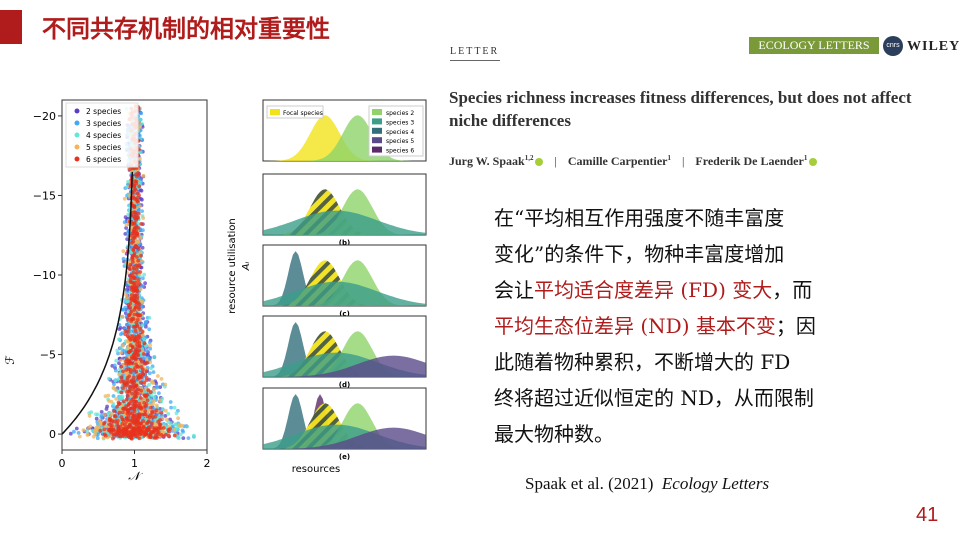 The height and width of the screenshot is (540, 960). I want to click on publisher-logo: WILEY, so click(933, 46).